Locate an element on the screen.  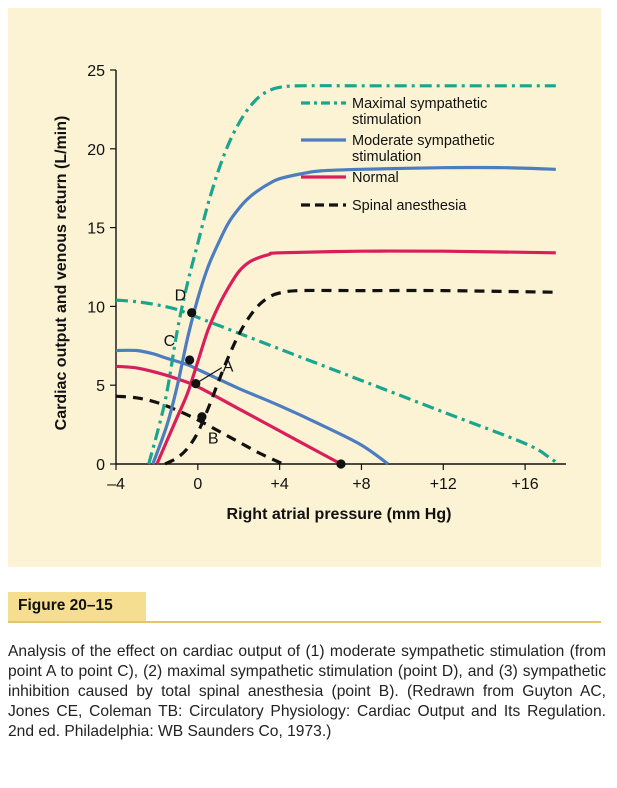
y-tick-label: 5 is located at coordinates (100, 386).